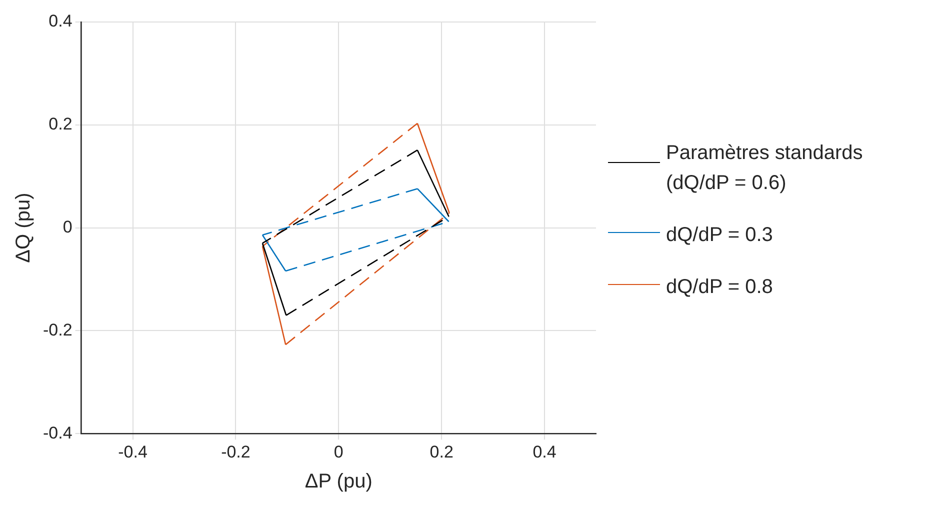 This screenshot has width=939, height=506. Describe the element at coordinates (235, 452) in the screenshot. I see `x-tick-label: -0.2` at that location.